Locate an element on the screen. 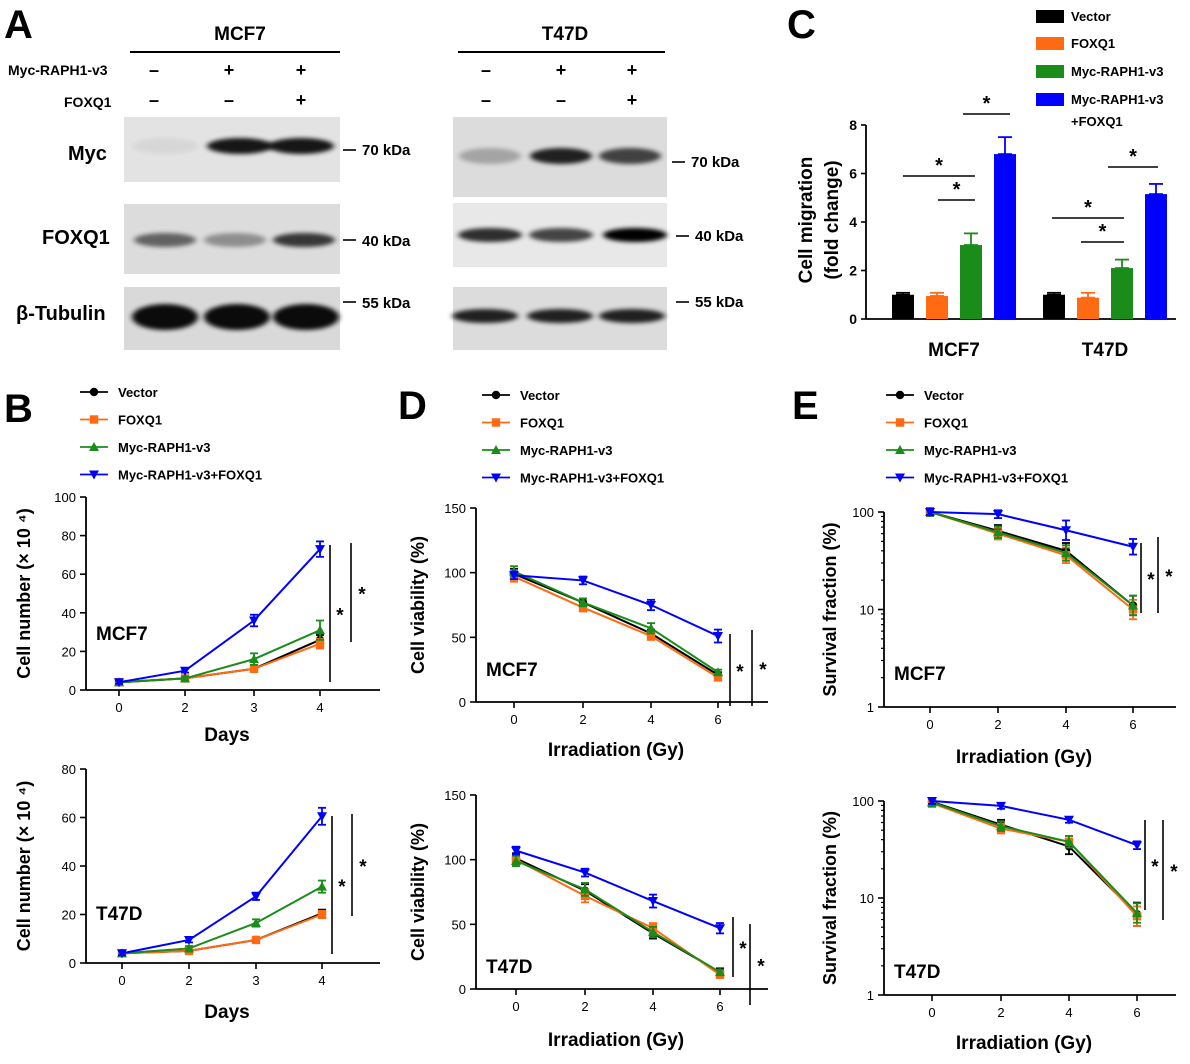  panel-letter-c: C is located at coordinates (801, 25).